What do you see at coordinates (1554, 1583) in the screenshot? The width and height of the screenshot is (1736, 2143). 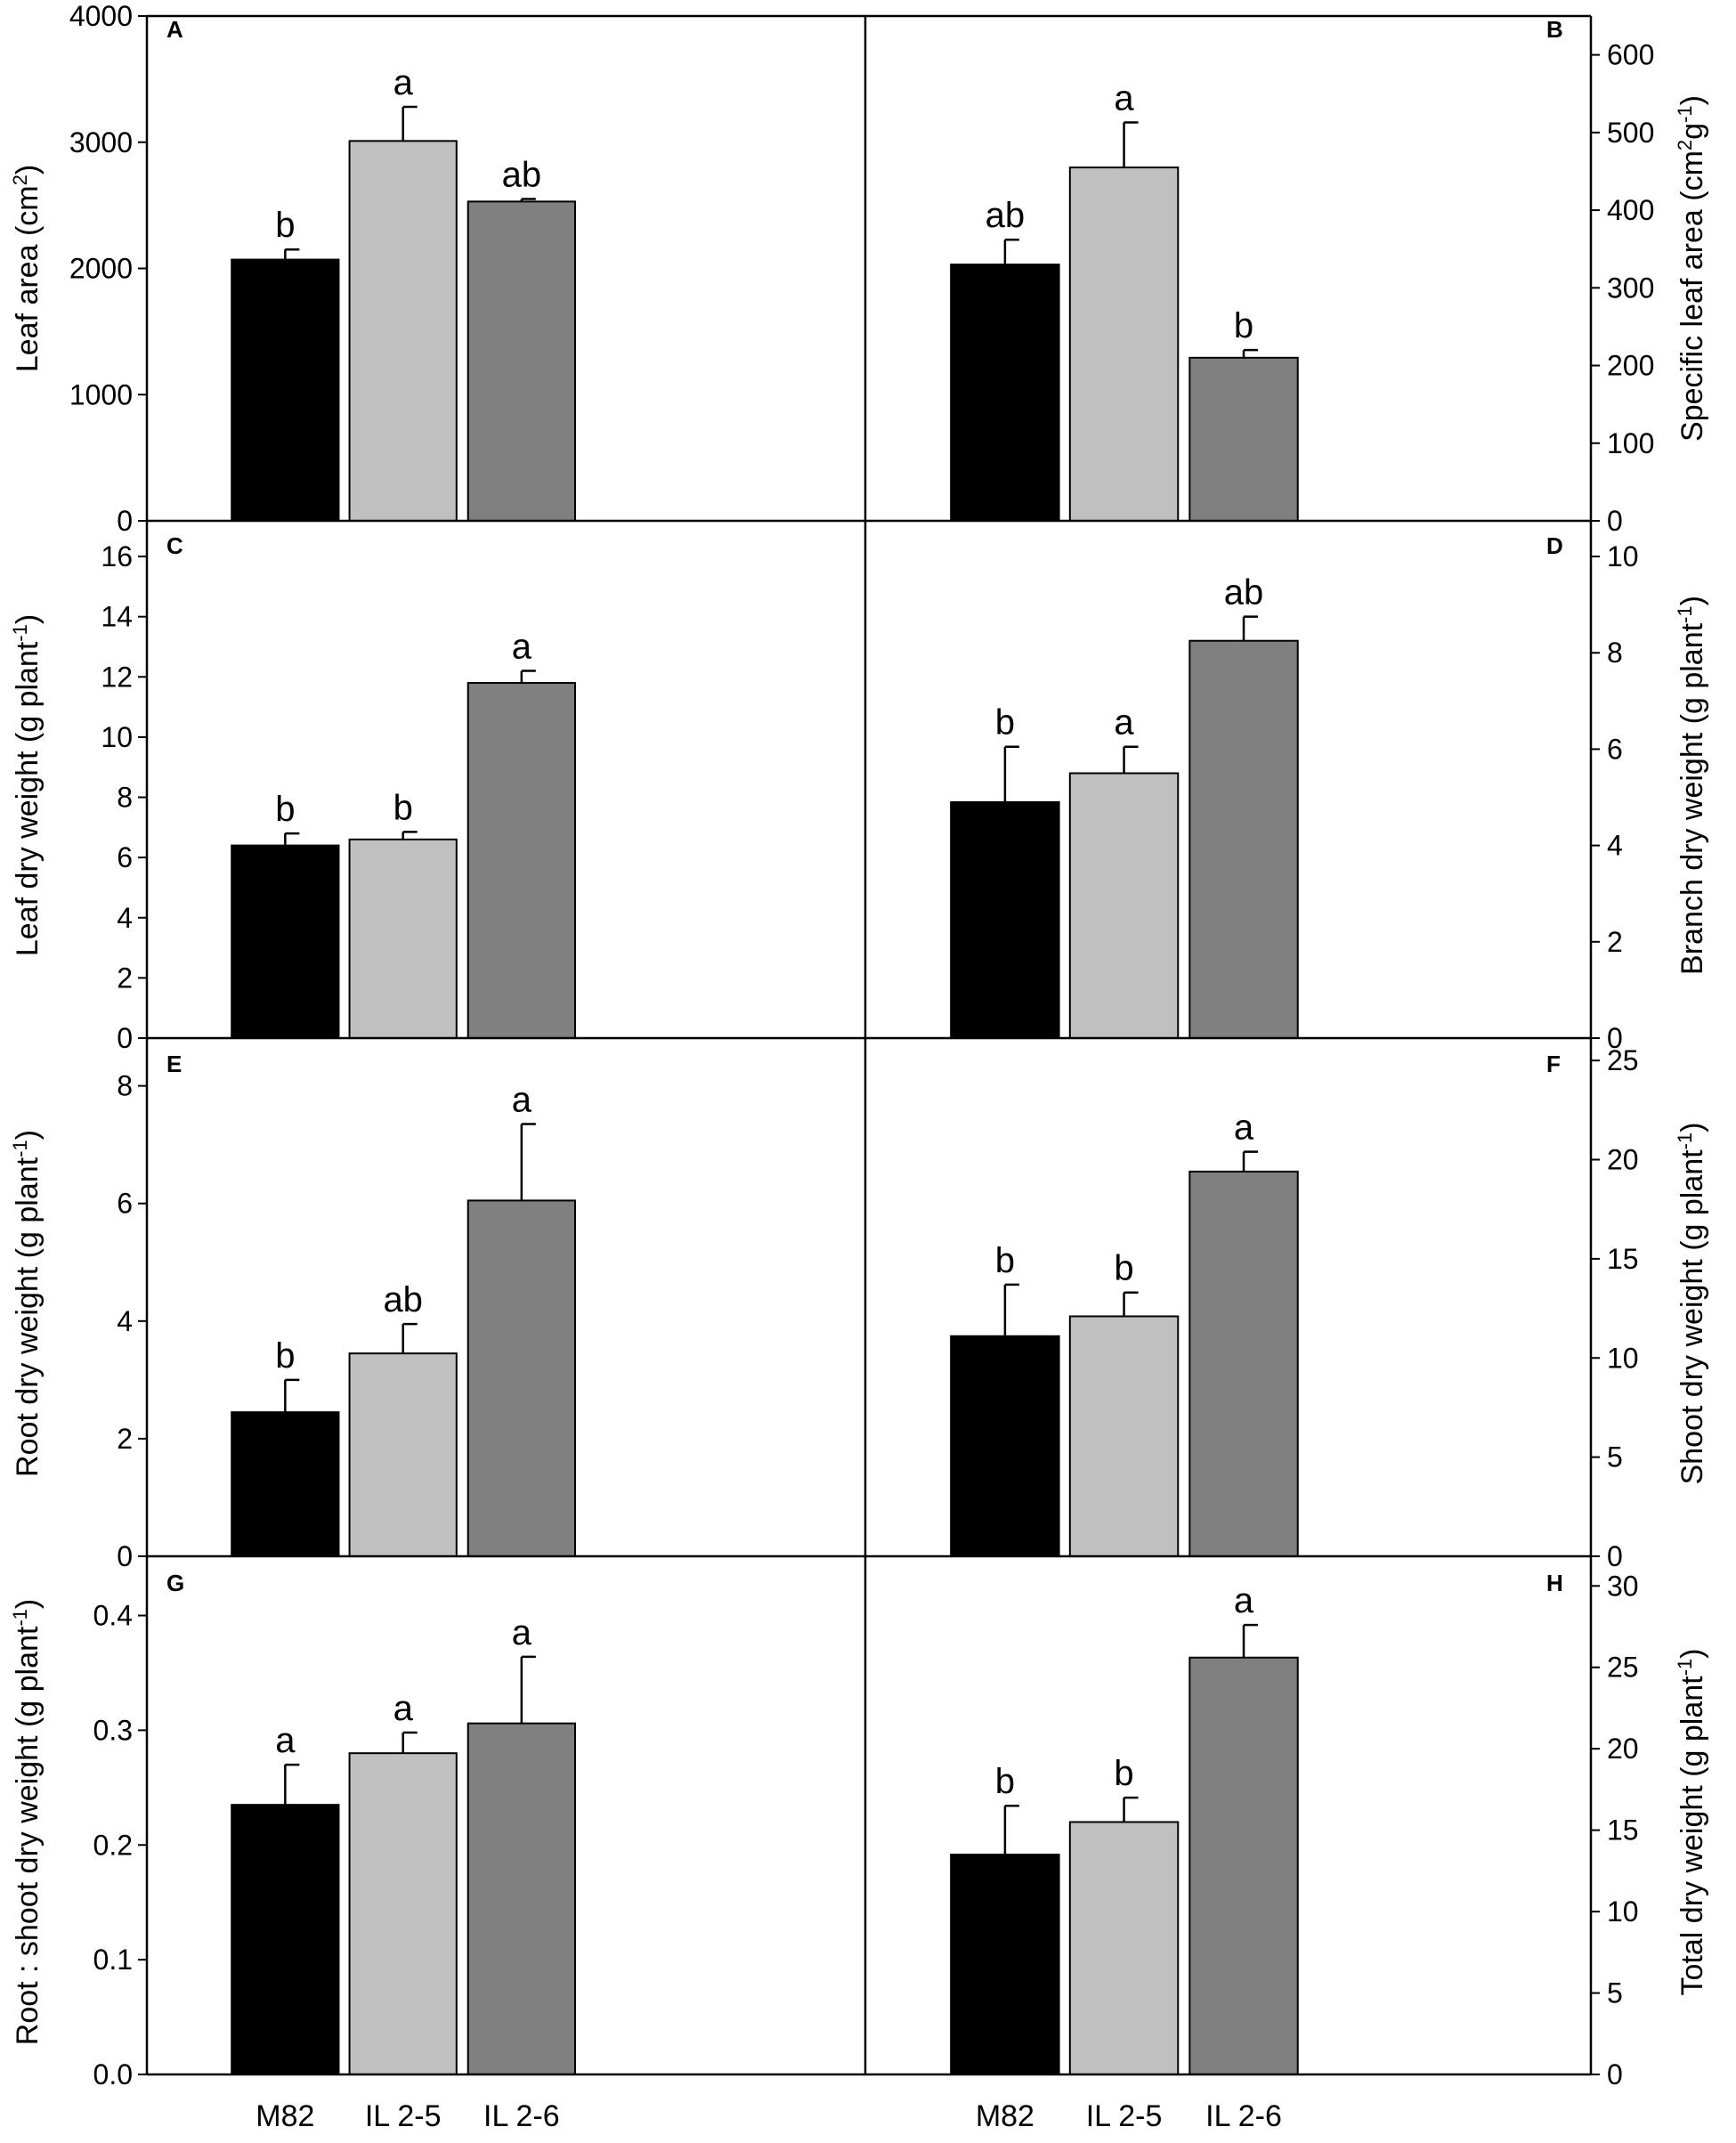 I see `panel-letter-h: H` at bounding box center [1554, 1583].